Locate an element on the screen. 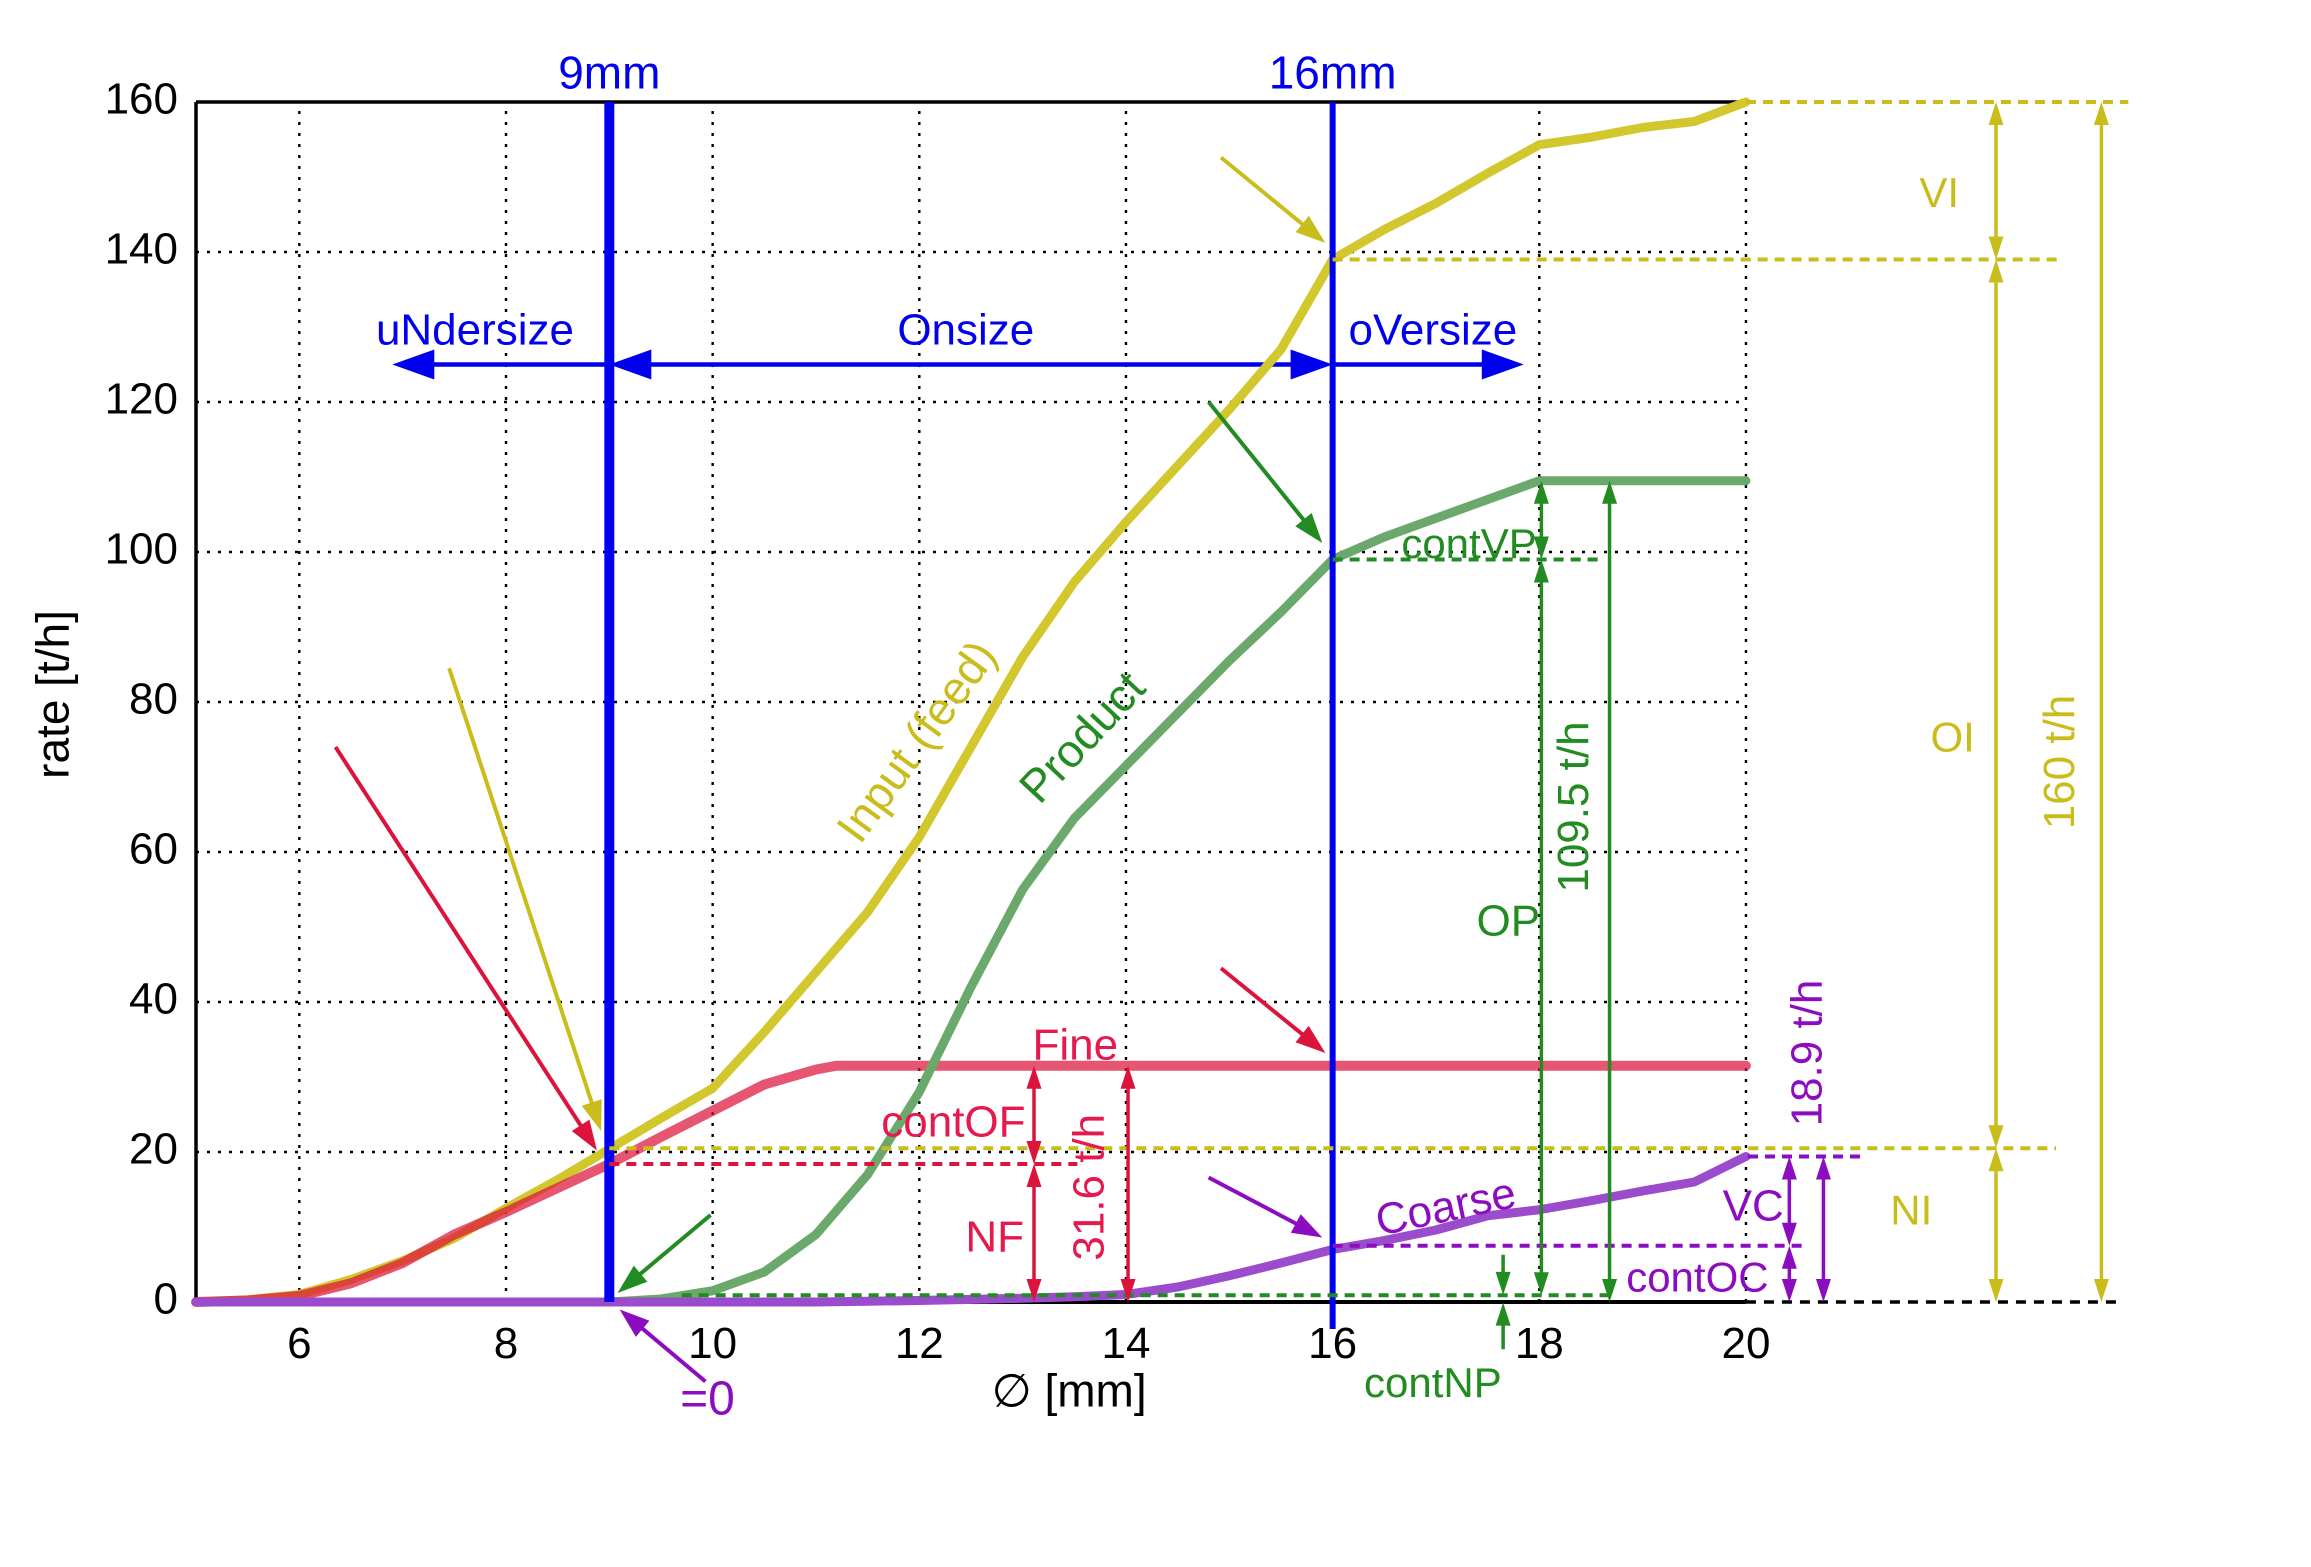 Image resolution: width=2311 pixels, height=1567 pixels. ytick-label-120: 120 is located at coordinates (141, 399).